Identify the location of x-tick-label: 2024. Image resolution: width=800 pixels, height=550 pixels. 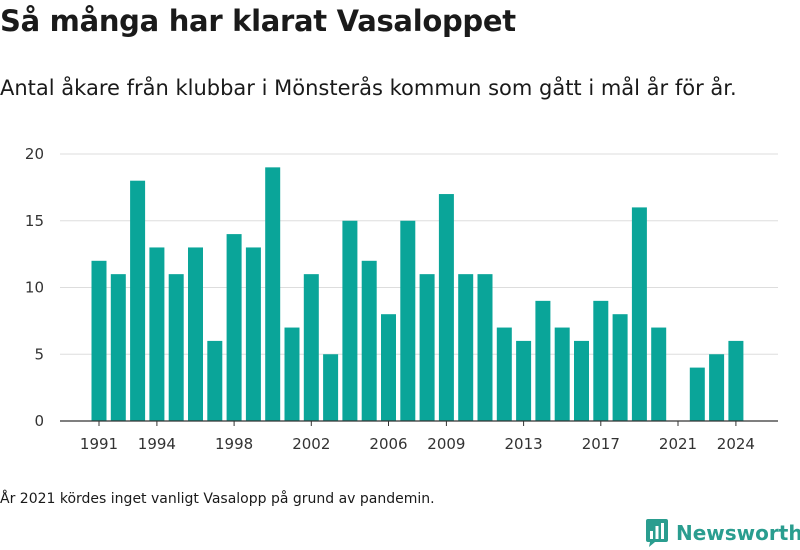
(736, 444).